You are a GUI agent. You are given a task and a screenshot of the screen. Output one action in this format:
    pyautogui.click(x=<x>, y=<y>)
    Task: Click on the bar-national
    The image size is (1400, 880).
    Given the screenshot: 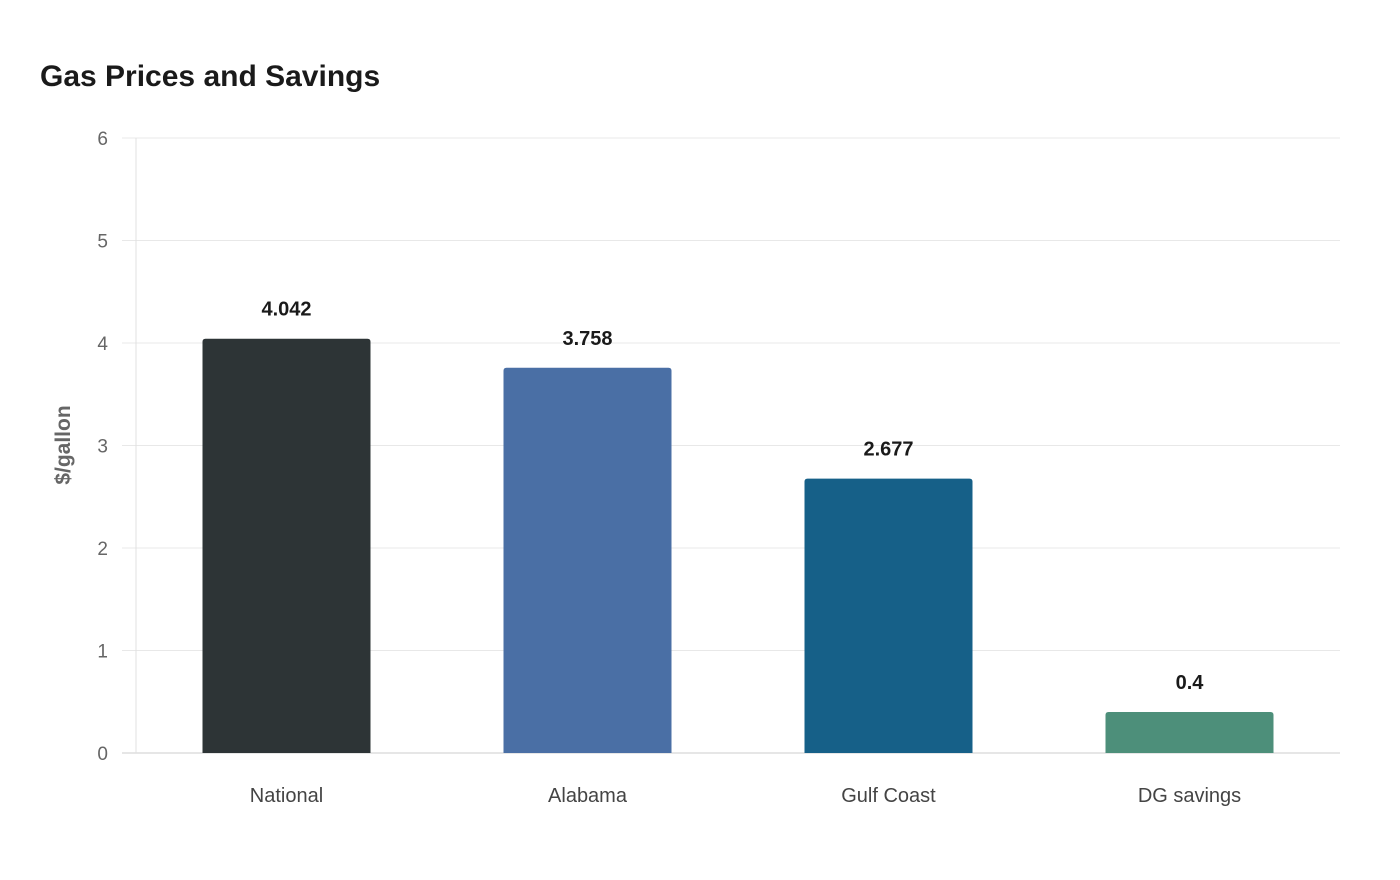 What is the action you would take?
    pyautogui.click(x=286, y=545)
    